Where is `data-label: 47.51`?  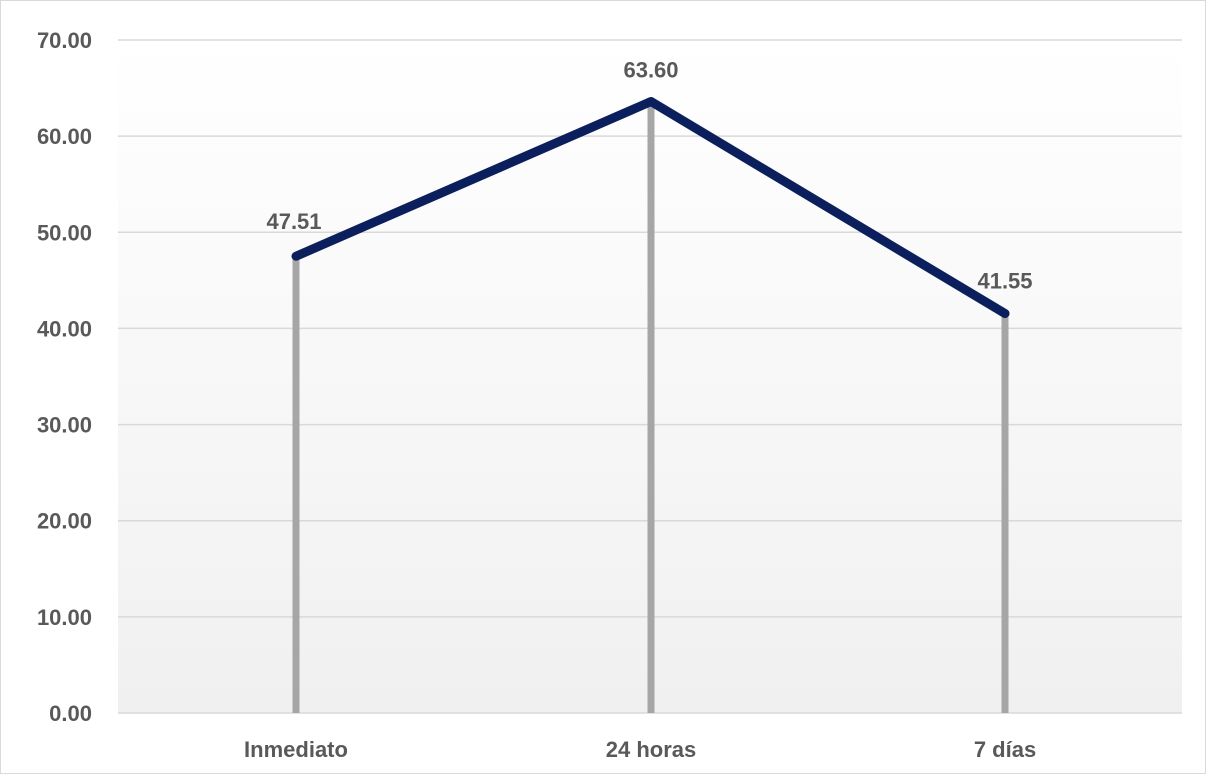 data-label: 47.51 is located at coordinates (293, 221).